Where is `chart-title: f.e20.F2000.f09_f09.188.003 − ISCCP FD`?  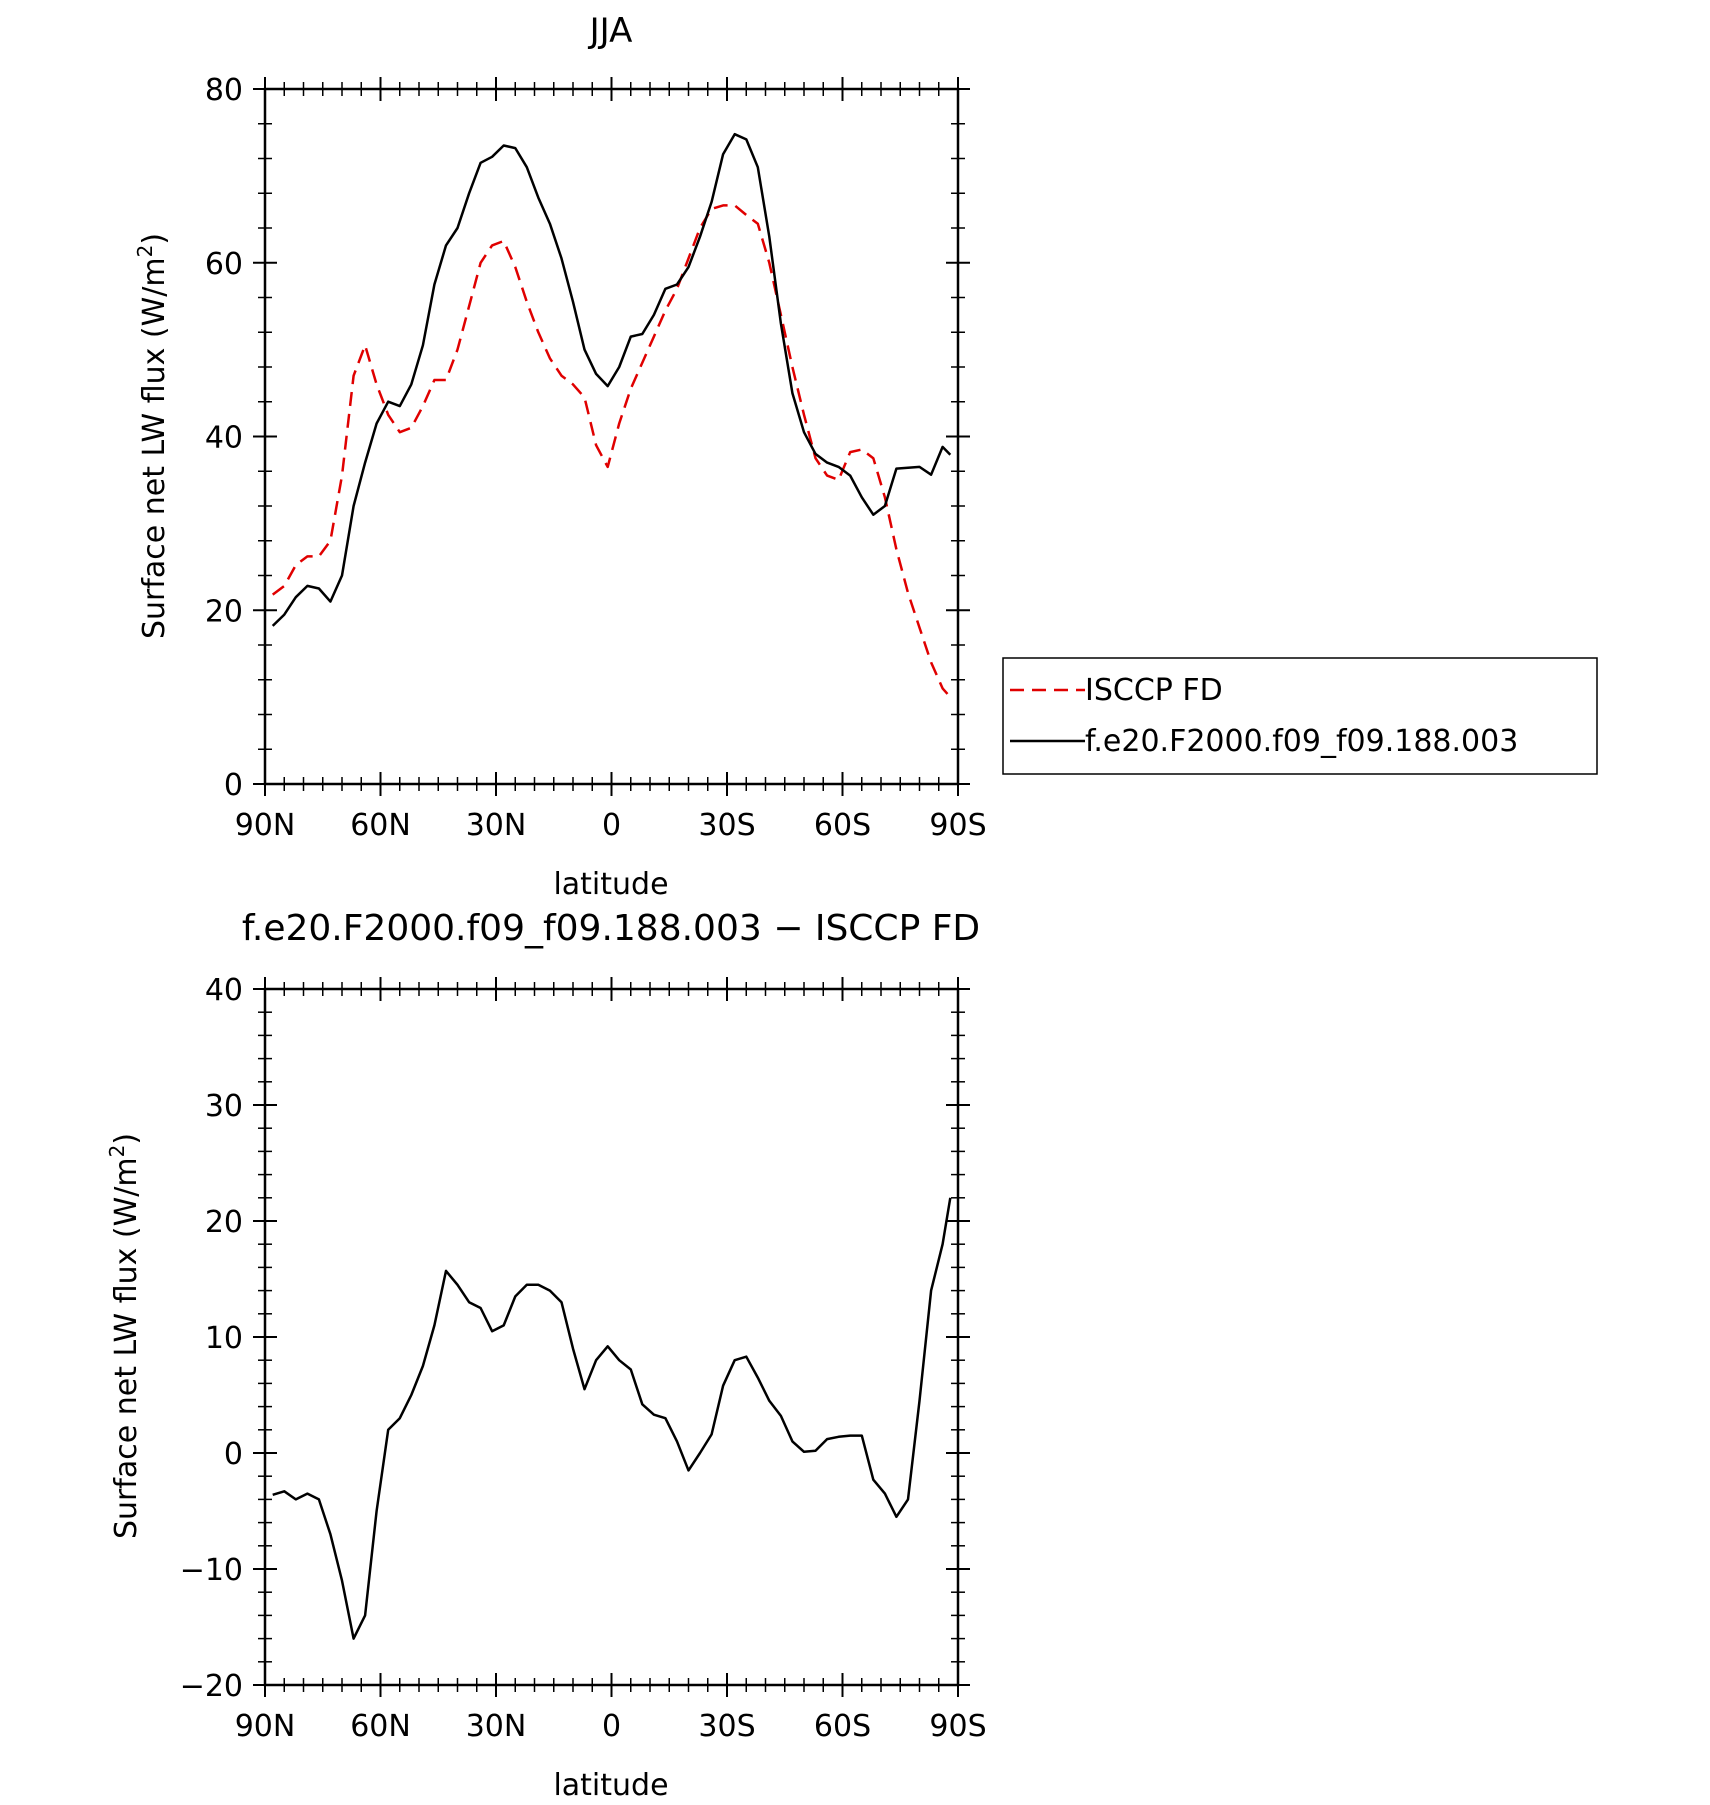 chart-title: f.e20.F2000.f09_f09.188.003 − ISCCP FD is located at coordinates (611, 928).